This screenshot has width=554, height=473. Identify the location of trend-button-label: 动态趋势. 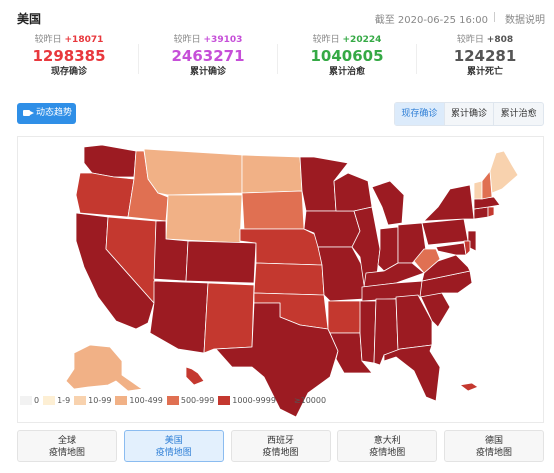
(54, 113).